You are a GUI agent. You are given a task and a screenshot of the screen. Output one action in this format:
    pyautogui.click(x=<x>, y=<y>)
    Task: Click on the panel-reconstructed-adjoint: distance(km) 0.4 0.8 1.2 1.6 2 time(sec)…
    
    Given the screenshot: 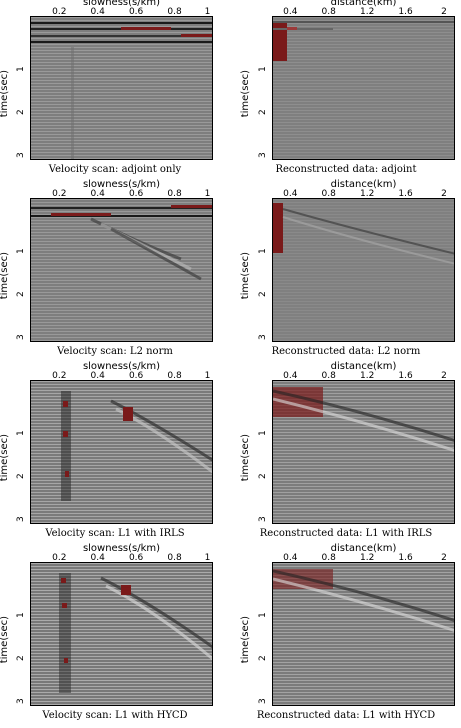 What is the action you would take?
    pyautogui.click(x=346, y=91)
    